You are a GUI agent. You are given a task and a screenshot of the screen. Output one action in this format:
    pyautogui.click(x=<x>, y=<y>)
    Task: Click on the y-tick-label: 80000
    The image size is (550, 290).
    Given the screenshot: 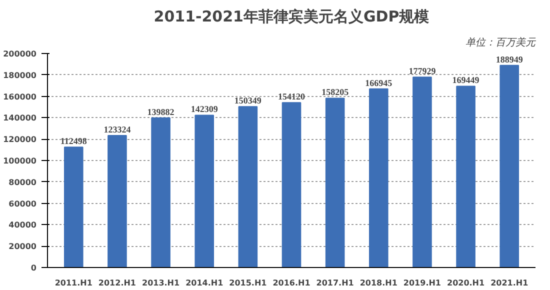 What is the action you would take?
    pyautogui.click(x=22, y=182)
    